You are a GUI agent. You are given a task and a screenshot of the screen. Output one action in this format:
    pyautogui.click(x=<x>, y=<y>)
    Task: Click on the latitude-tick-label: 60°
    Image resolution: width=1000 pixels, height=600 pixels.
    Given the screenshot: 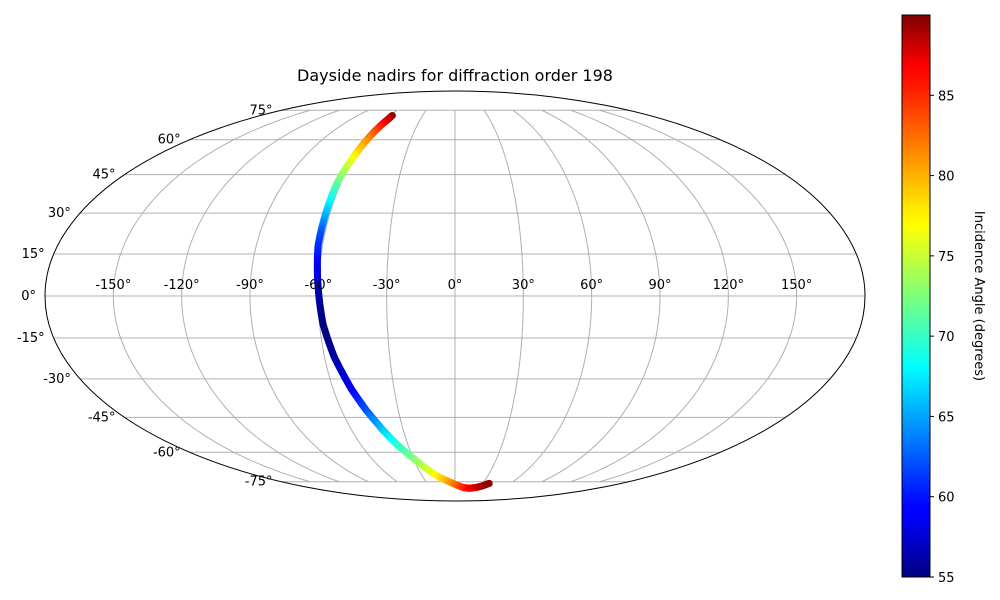 What is the action you would take?
    pyautogui.click(x=169, y=140)
    